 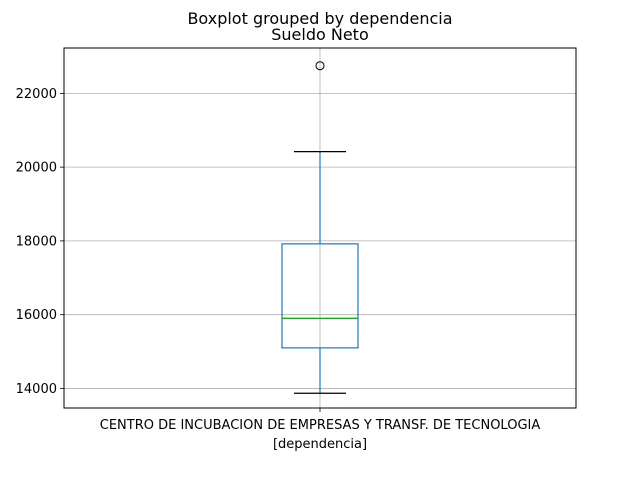 What do you see at coordinates (320, 66) in the screenshot?
I see `outlier-point` at bounding box center [320, 66].